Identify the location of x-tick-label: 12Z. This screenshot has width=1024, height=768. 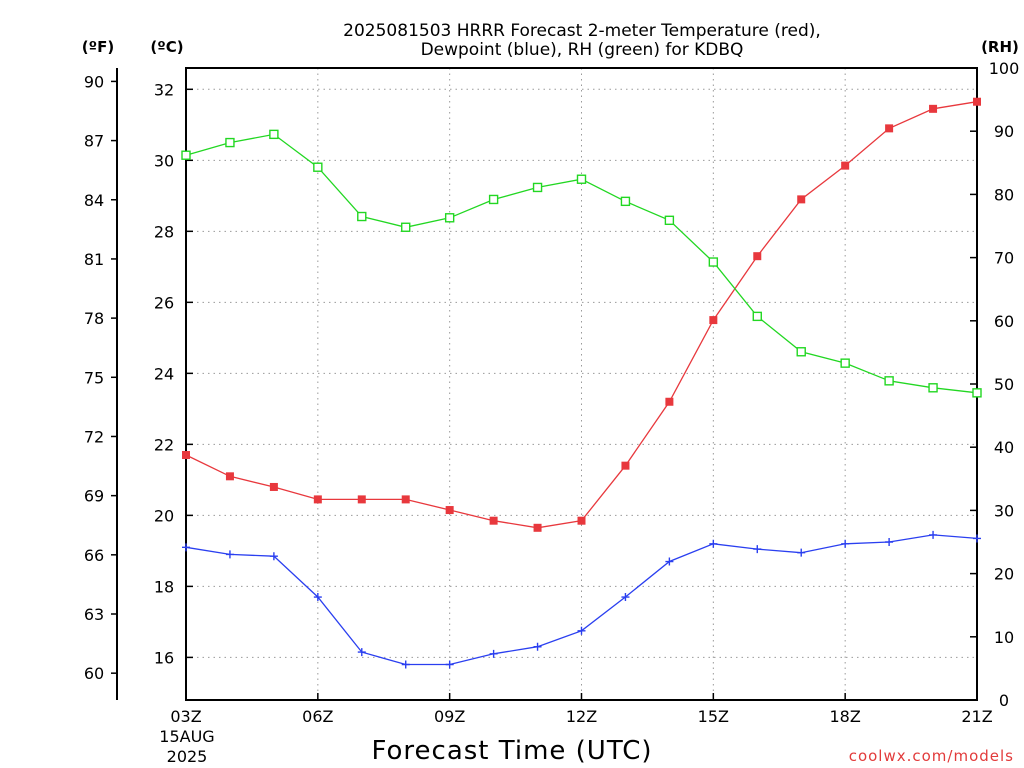
(581, 716).